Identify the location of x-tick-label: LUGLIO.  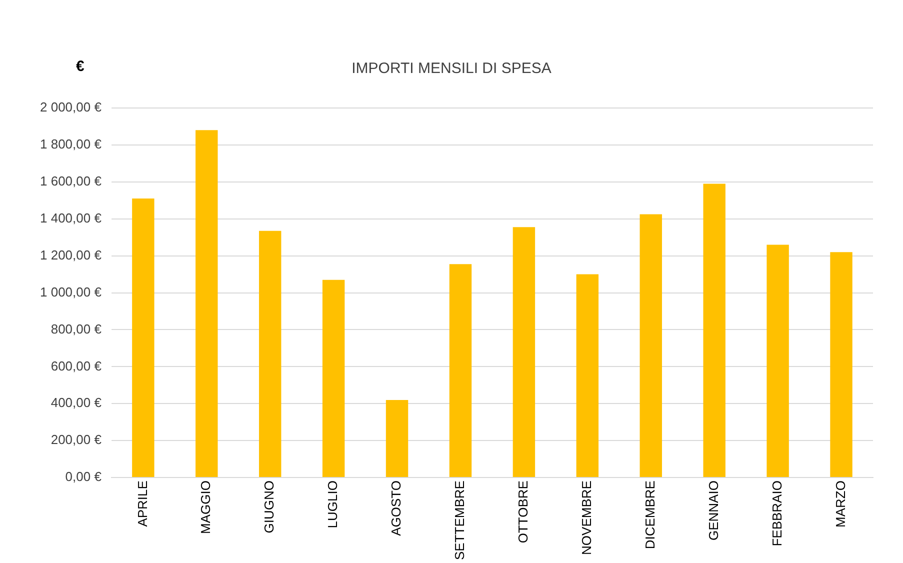
(332, 504).